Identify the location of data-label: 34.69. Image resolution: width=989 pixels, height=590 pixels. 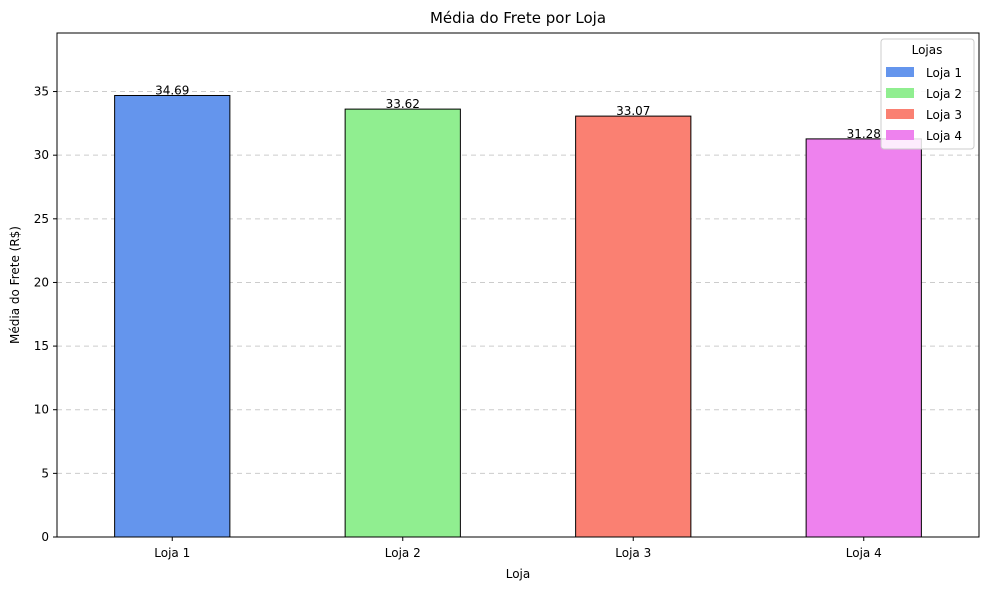
(172, 90).